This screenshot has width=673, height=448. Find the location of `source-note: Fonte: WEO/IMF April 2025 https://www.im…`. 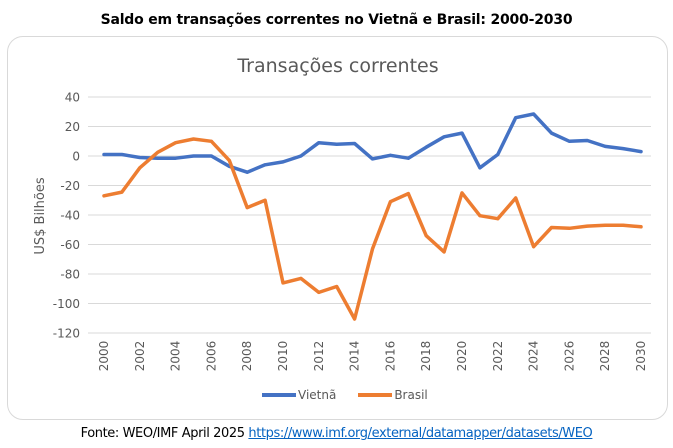

source-note: Fonte: WEO/IMF April 2025 https://www.im… is located at coordinates (336, 433).